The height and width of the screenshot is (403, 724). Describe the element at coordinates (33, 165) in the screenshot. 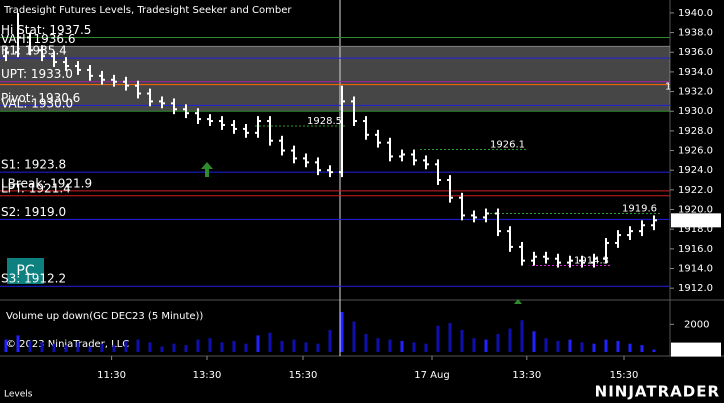

I see `level-label: S1: 1923.8` at that location.